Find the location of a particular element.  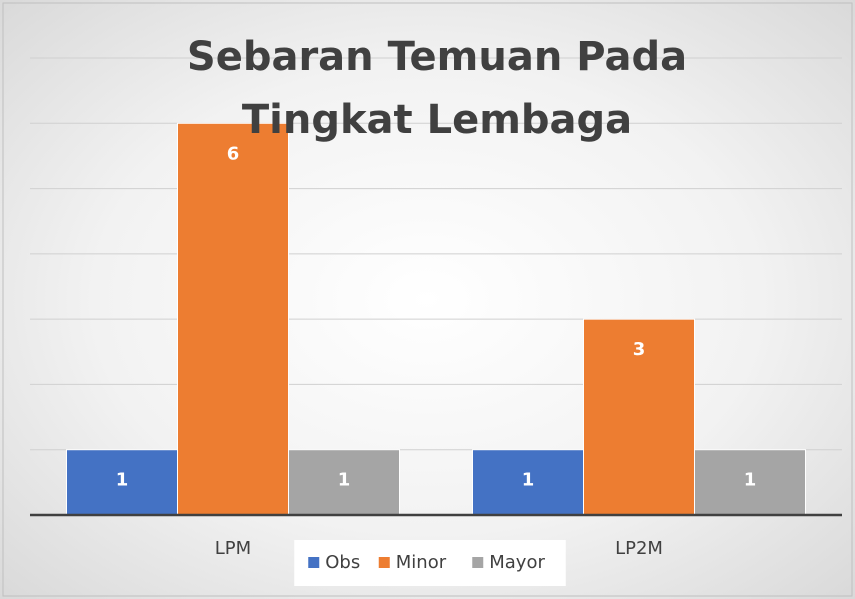

data-label: 6 is located at coordinates (233, 153).